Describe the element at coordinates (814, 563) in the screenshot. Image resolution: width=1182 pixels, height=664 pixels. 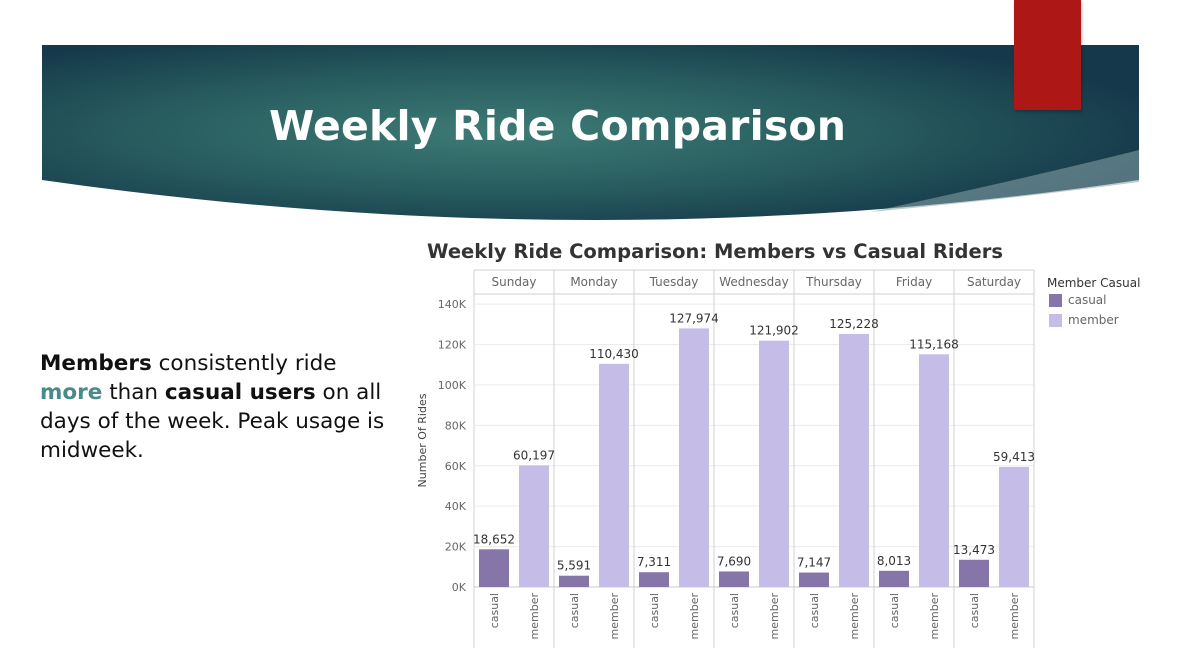
I see `data-label-casual-thursday: 7,147` at that location.